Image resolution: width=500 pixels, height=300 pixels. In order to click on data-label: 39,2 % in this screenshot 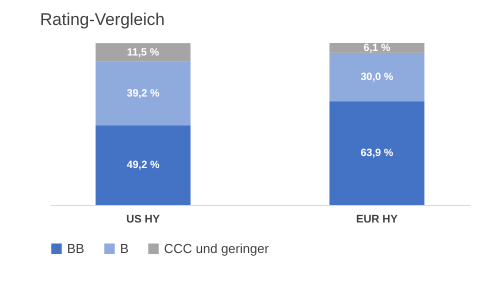, I will do `click(143, 94)`.